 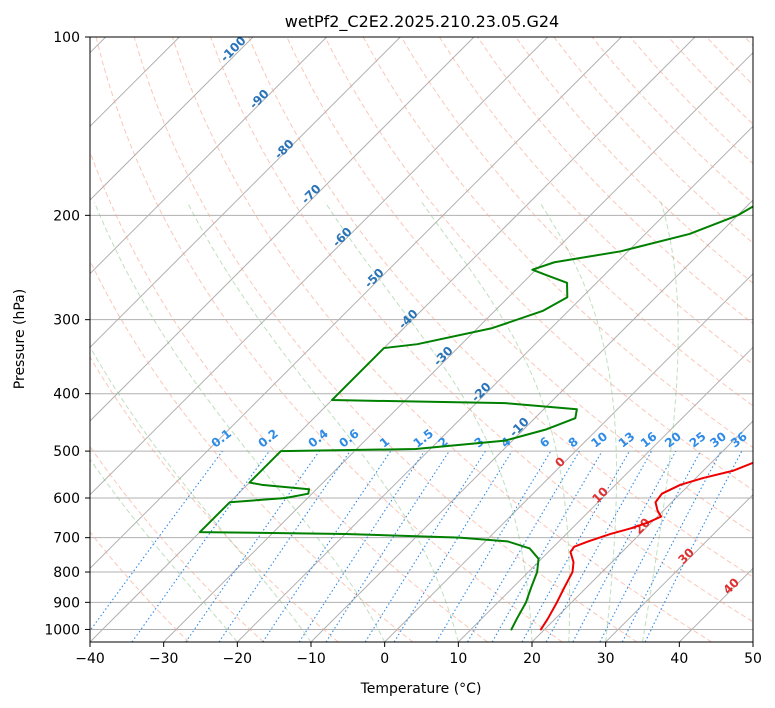 What do you see at coordinates (458, 659) in the screenshot?
I see `x-tick-label: 10` at bounding box center [458, 659].